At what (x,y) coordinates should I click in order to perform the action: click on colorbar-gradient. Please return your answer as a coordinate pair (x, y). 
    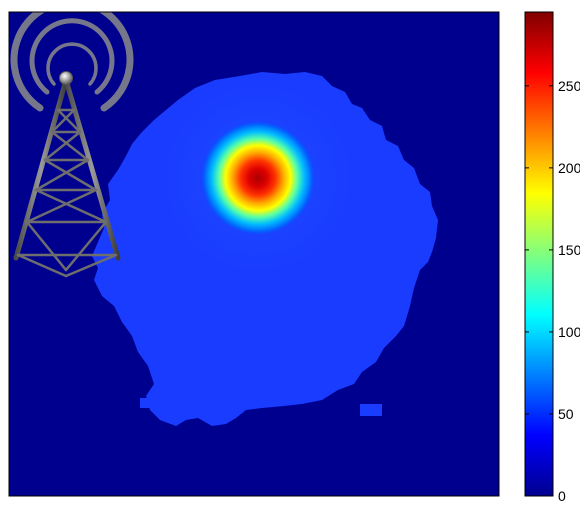
    Looking at the image, I should click on (539, 254).